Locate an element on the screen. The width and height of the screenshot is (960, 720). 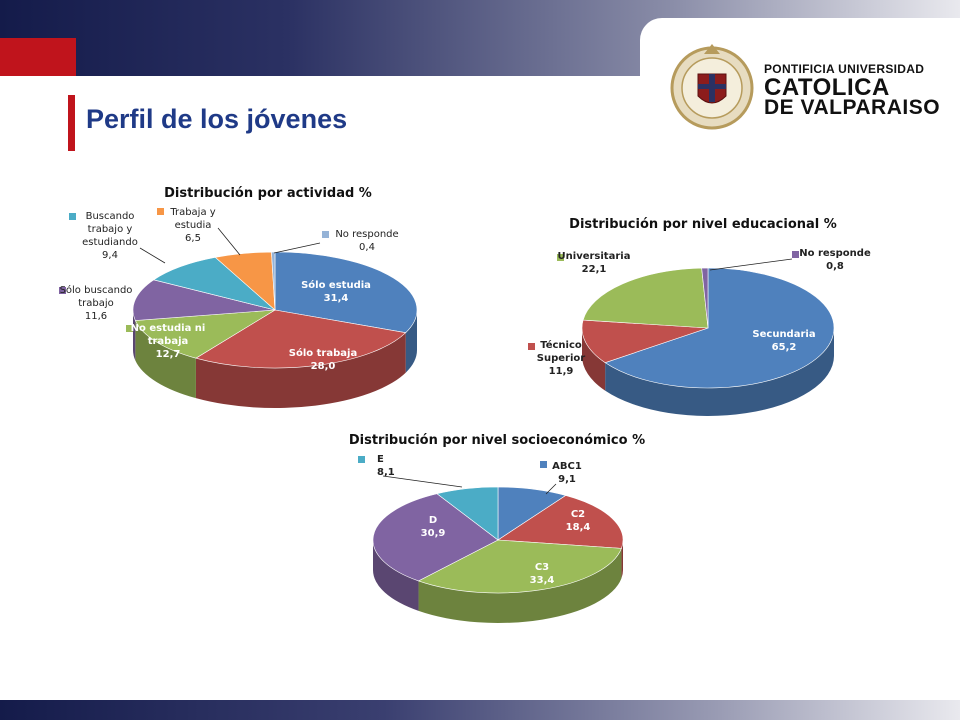
pie-slice-d is located at coordinates (435, 537).